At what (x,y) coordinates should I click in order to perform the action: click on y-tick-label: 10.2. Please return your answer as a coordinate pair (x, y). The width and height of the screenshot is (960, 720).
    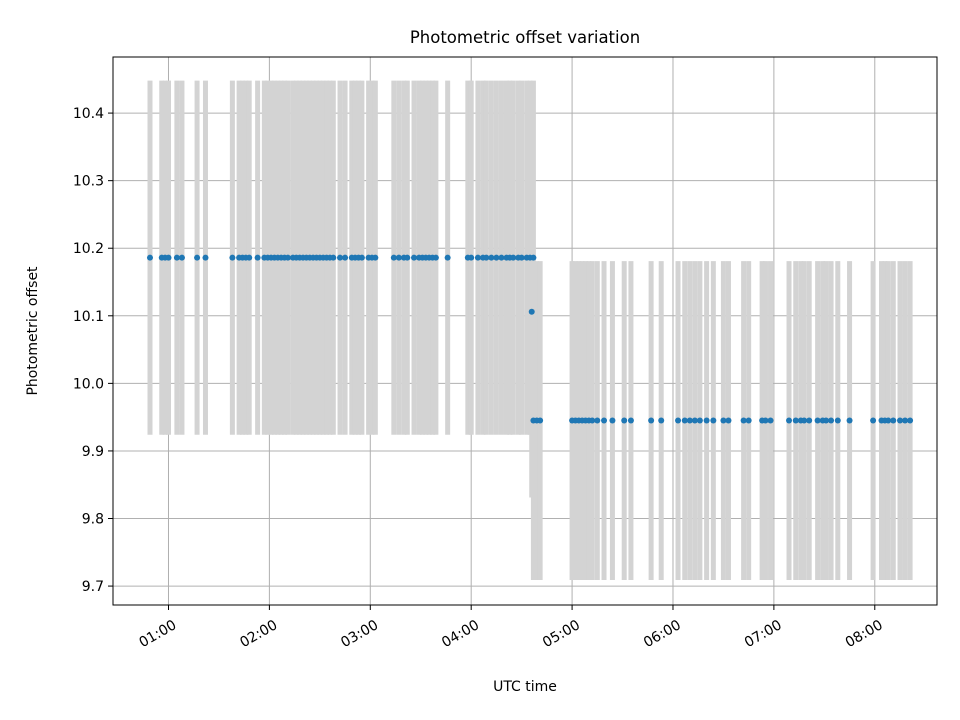
    Looking at the image, I should click on (88, 249).